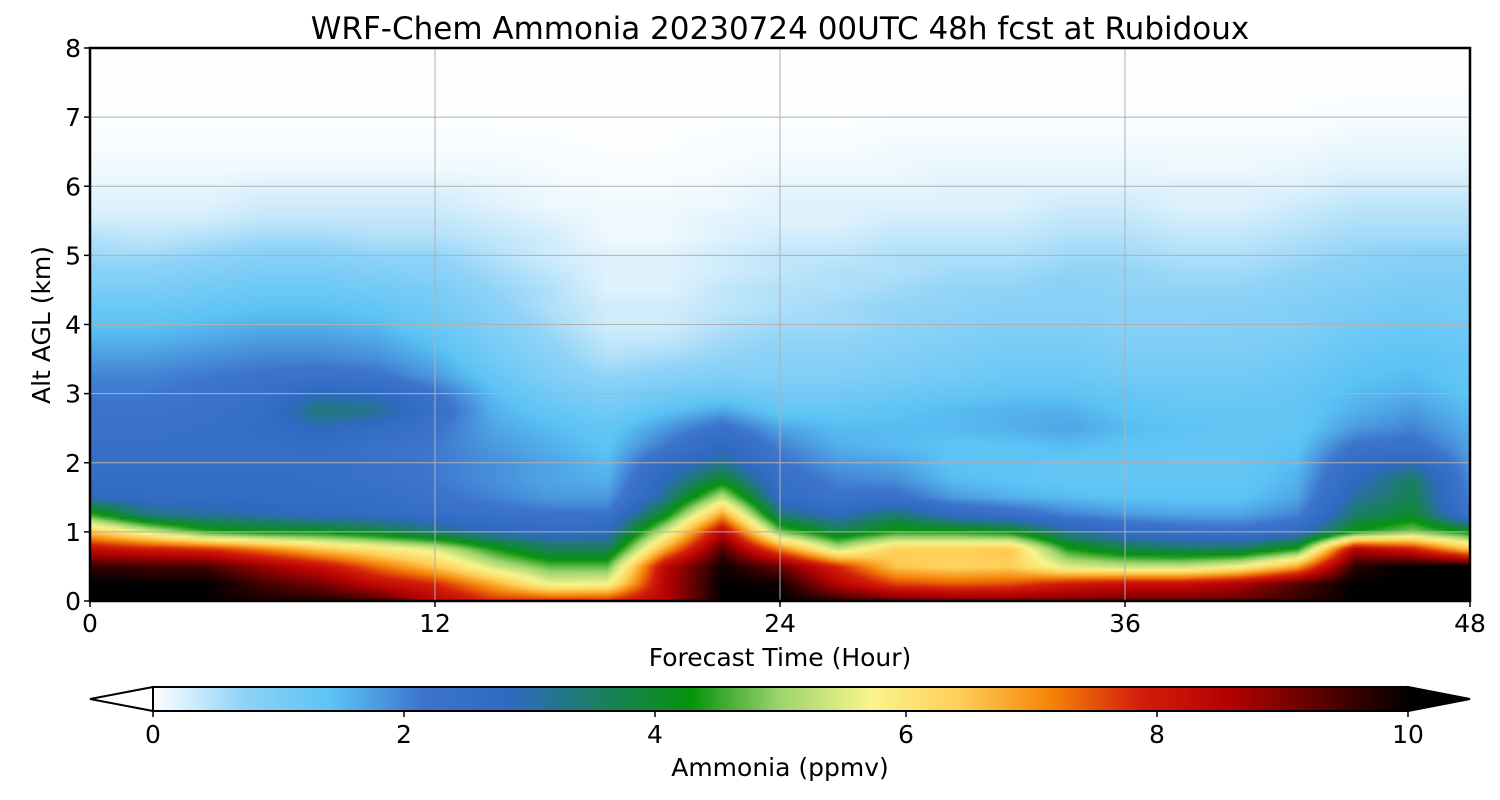  Describe the element at coordinates (73, 186) in the screenshot. I see `y-tick-label: 6` at that location.